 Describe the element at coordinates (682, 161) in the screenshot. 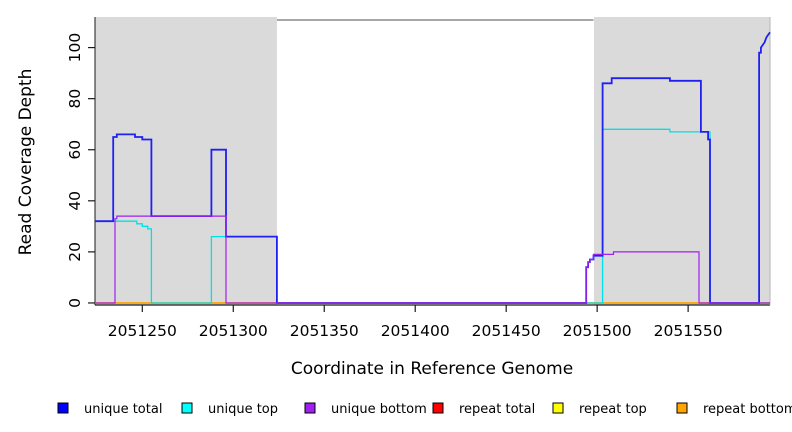

I see `shaded-region` at that location.